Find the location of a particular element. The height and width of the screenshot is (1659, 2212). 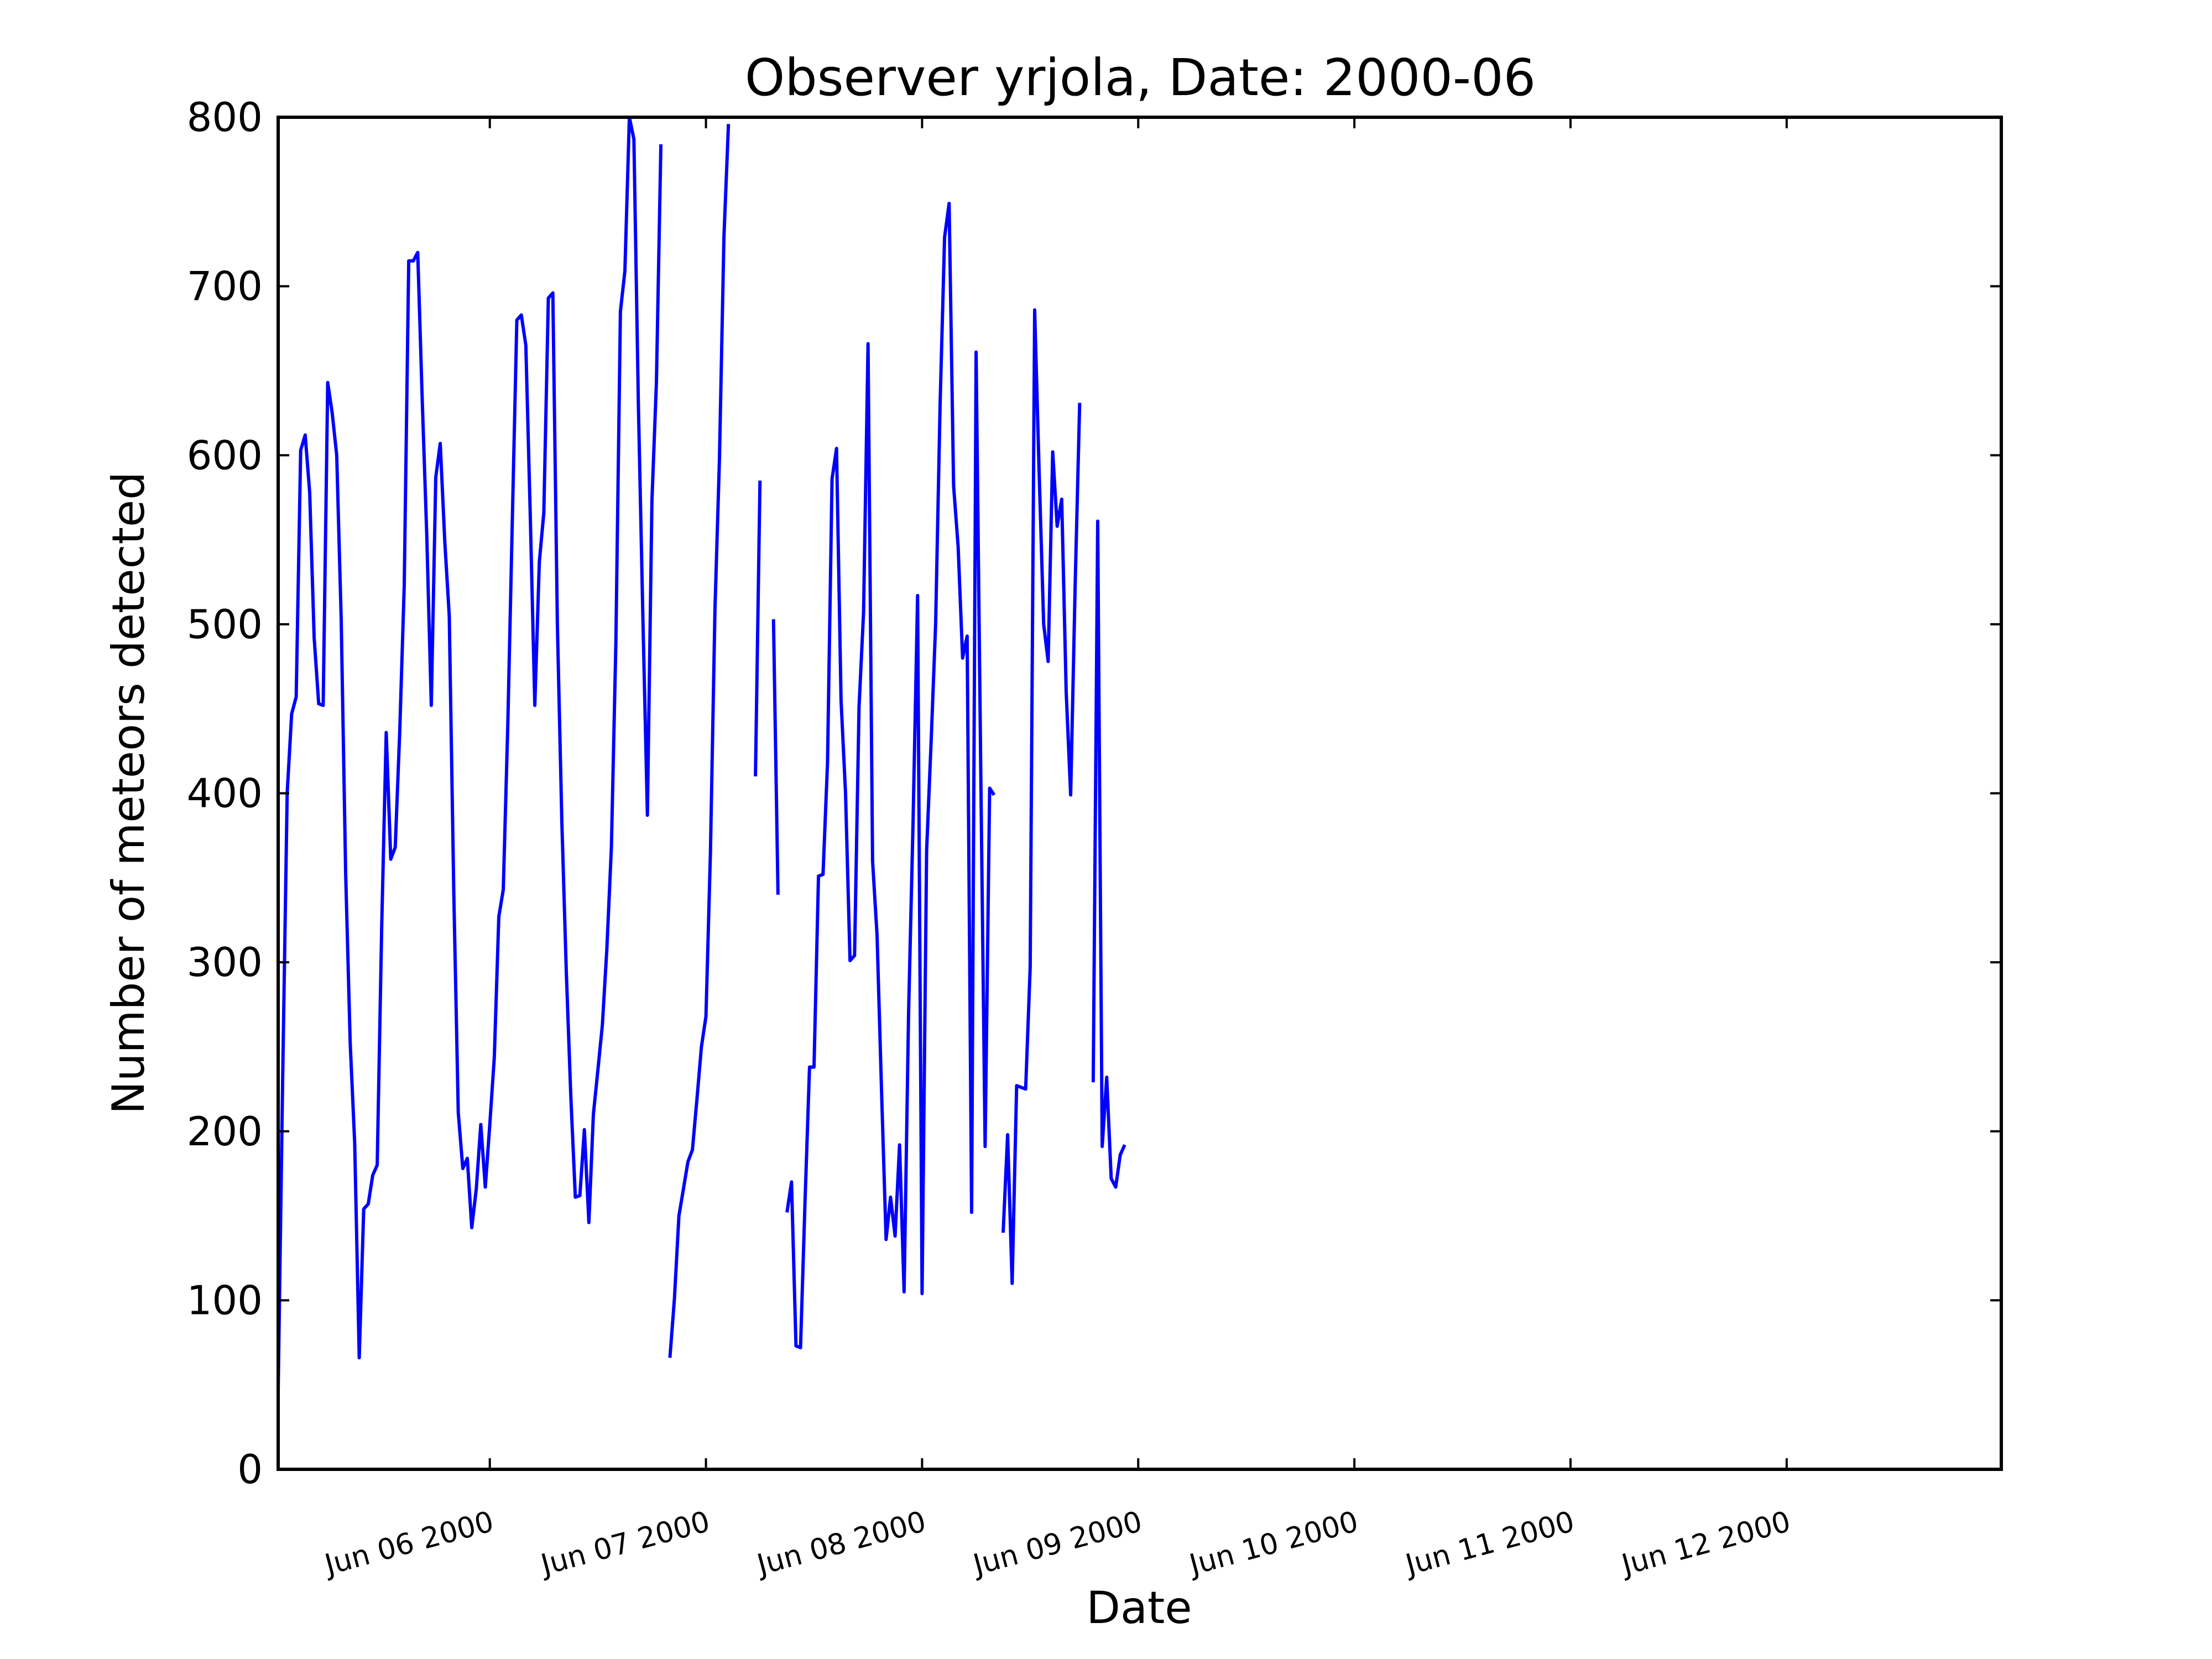

y-tick-label-200: 200 is located at coordinates (225, 1131).